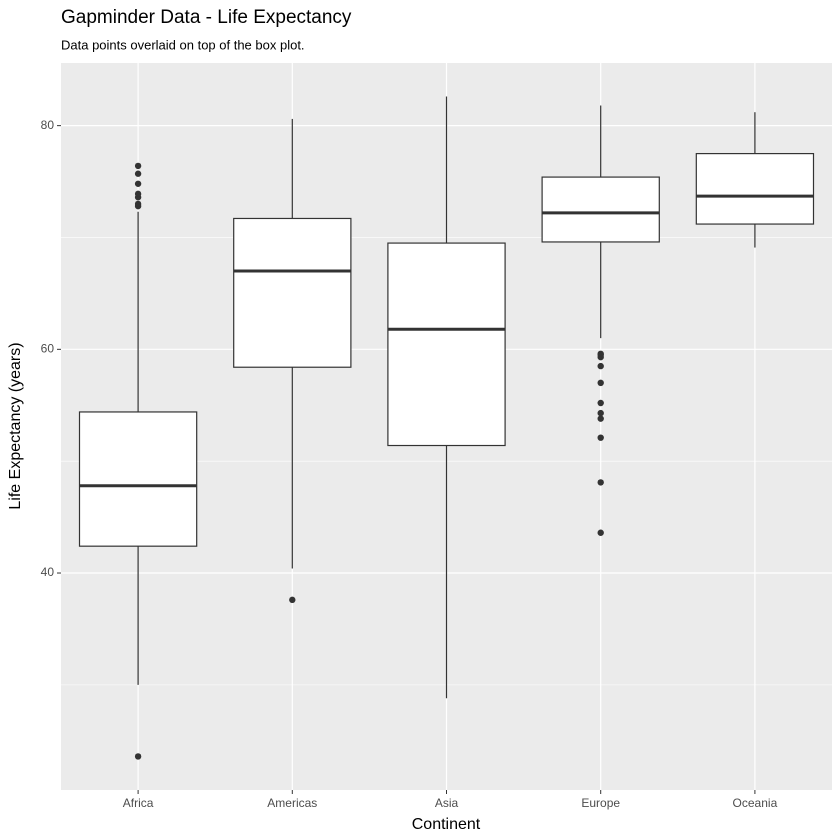 The height and width of the screenshot is (840, 840). Describe the element at coordinates (15, 425) in the screenshot. I see `y-axis-title: Life Expectancy (years)` at that location.